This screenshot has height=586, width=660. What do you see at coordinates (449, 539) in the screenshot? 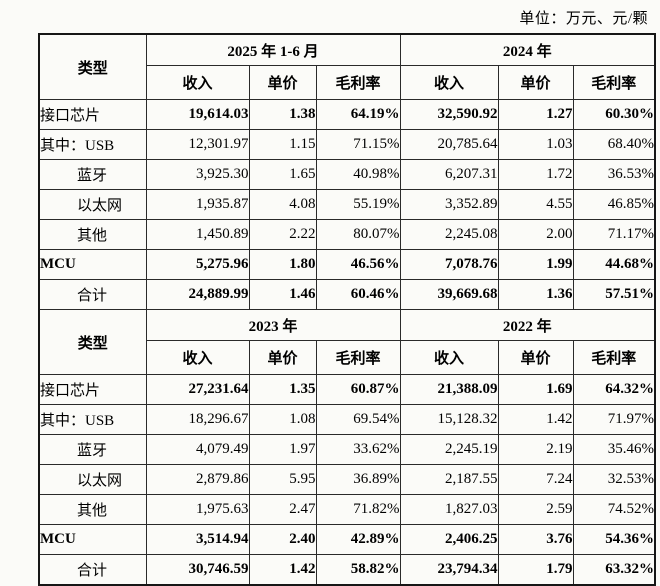
I see `revenue-cell: 2,406.25` at bounding box center [449, 539].